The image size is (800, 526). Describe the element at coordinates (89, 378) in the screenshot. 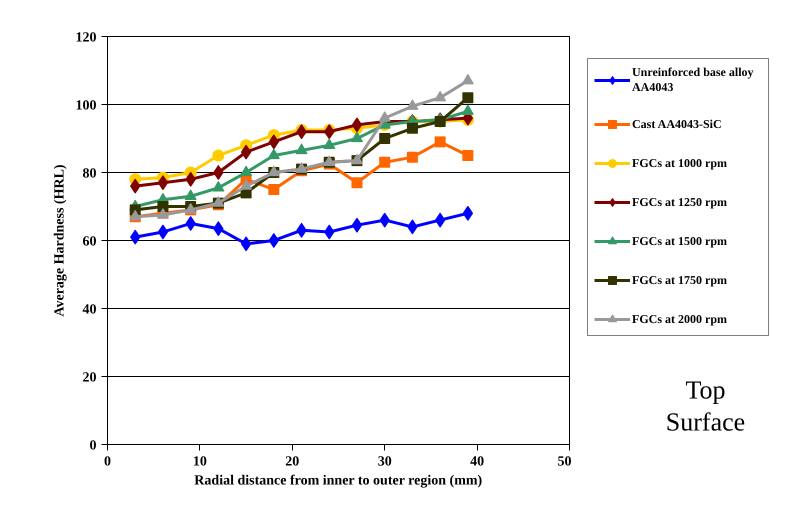

I see `y-tick-label: 20` at that location.